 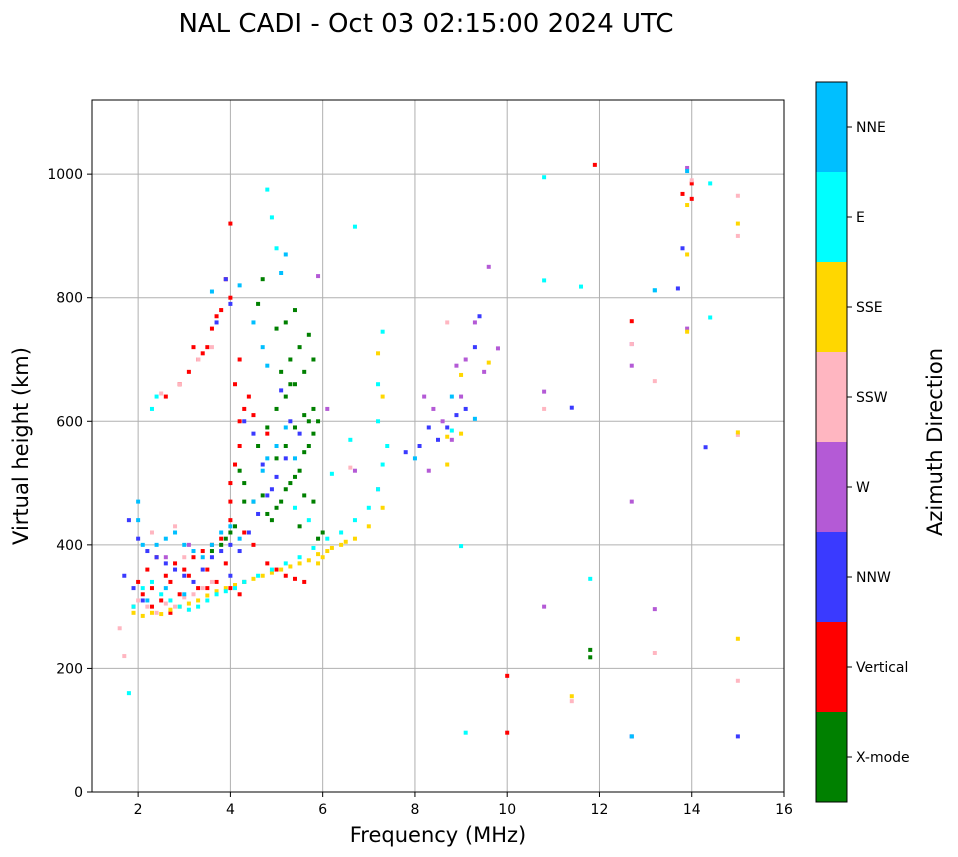 What do you see at coordinates (69, 669) in the screenshot?
I see `y-tick-label: 200` at bounding box center [69, 669].